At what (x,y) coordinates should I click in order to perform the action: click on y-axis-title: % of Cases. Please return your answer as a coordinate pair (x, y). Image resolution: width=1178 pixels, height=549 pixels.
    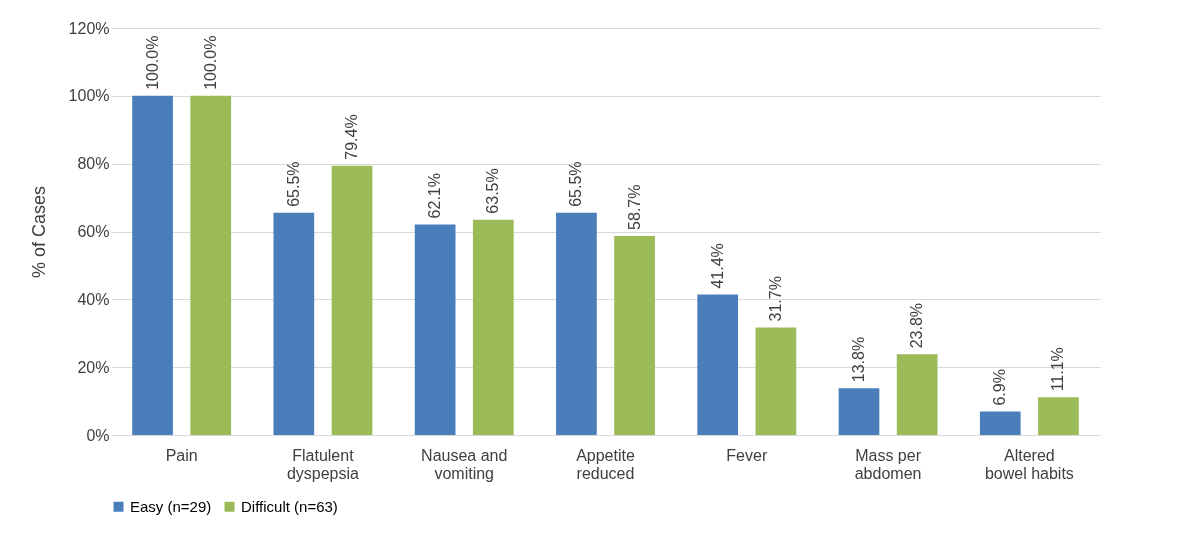
    Looking at the image, I should click on (38, 232).